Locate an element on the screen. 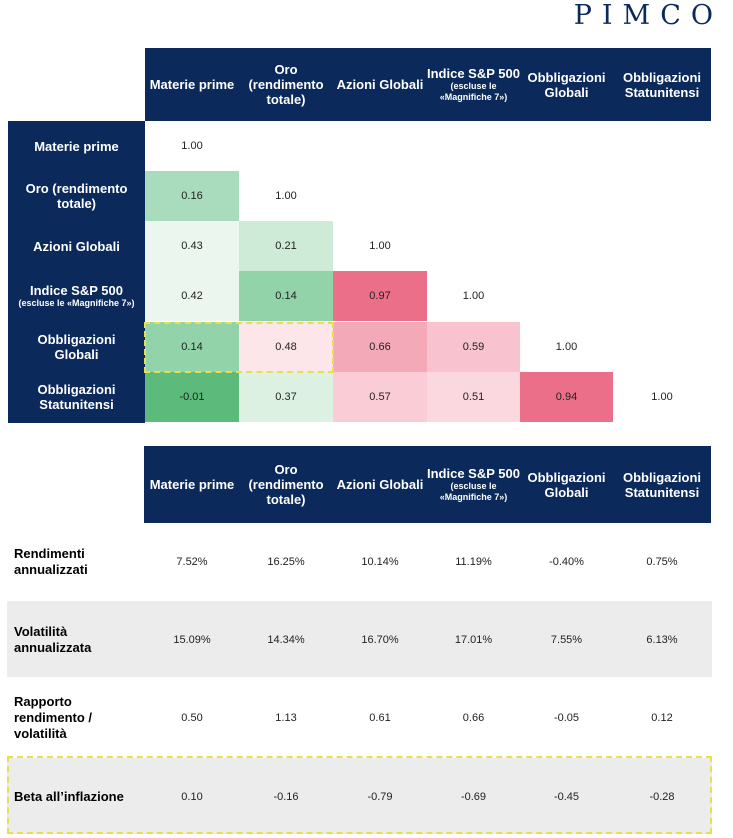 This screenshot has width=733, height=838. corr-cell-r4-c0: 0.14 is located at coordinates (192, 347).